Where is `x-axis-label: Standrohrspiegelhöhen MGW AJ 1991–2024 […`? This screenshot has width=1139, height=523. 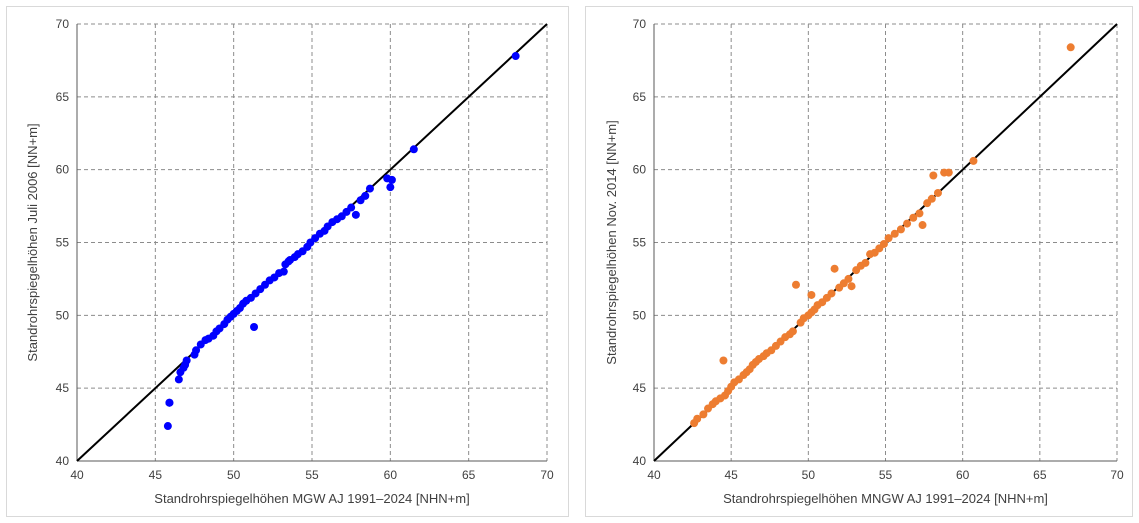 x-axis-label: Standrohrspiegelhöhen MGW AJ 1991–2024 [… is located at coordinates (311, 498).